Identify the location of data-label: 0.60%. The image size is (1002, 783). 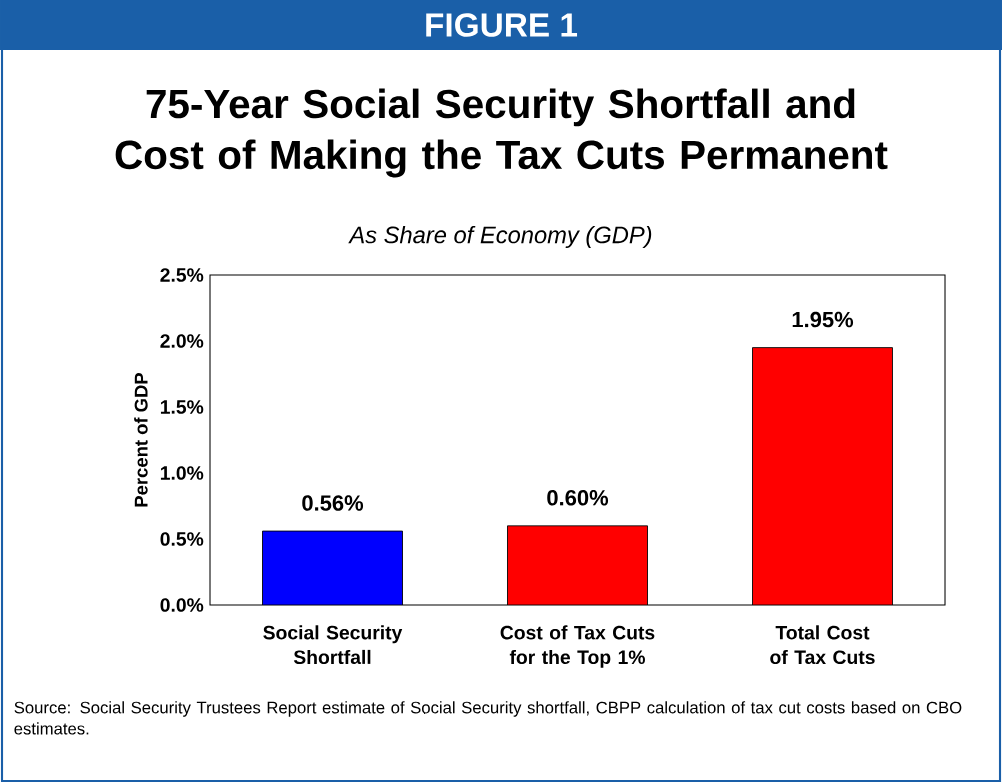
(578, 498).